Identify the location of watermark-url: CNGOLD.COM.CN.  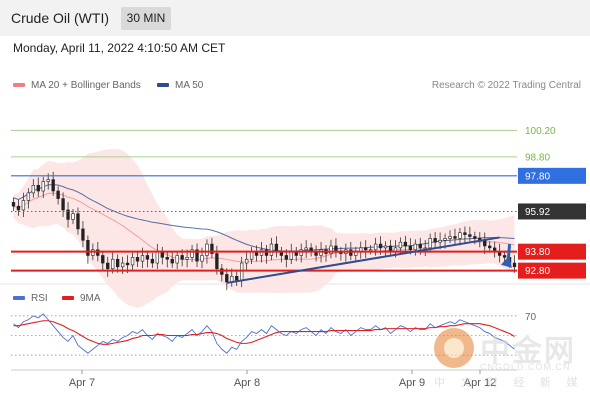
(525, 367).